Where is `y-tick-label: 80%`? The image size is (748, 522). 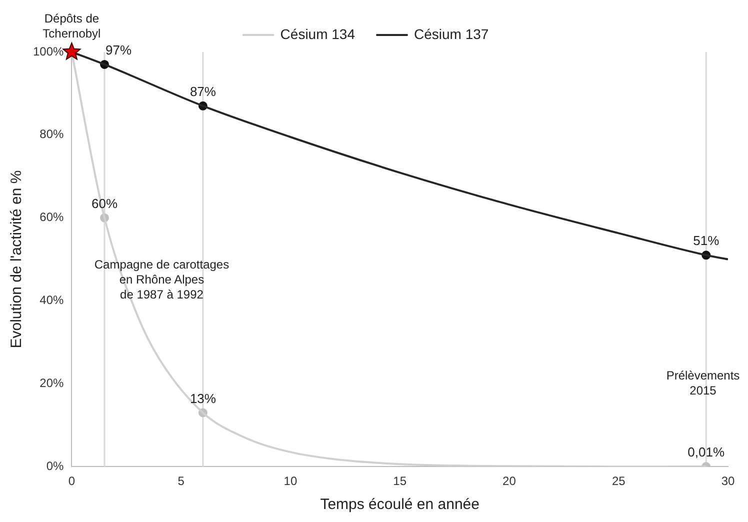
y-tick-label: 80% is located at coordinates (52, 134).